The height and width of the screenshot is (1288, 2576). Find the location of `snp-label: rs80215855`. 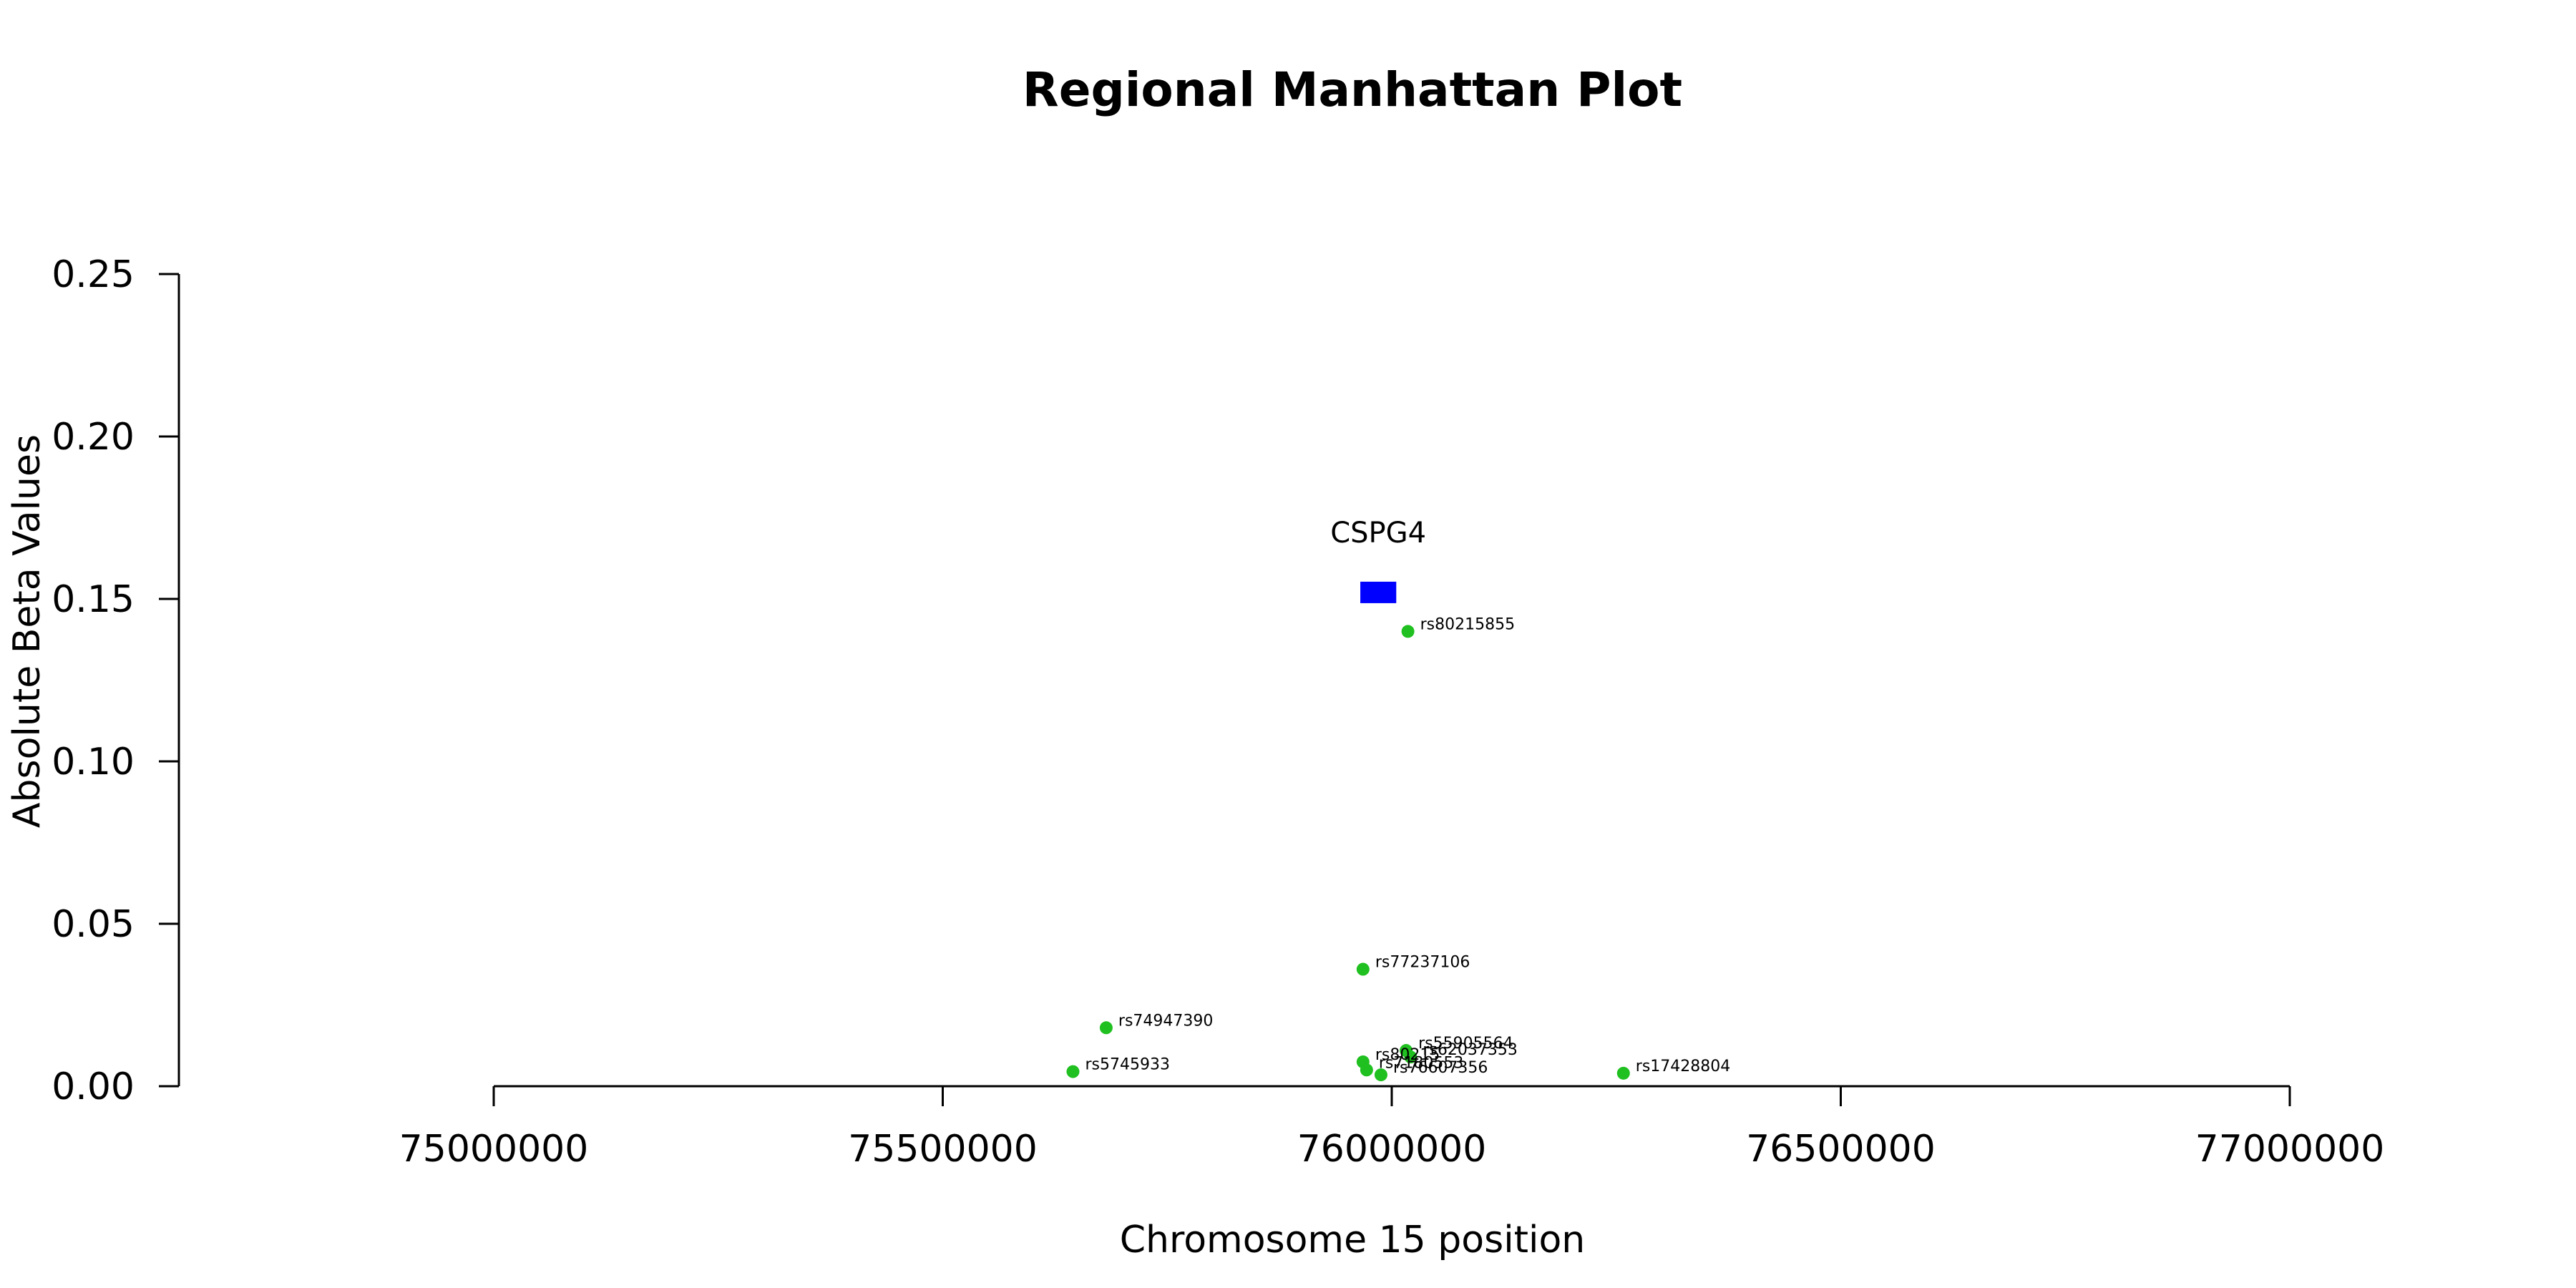

snp-label: rs80215855 is located at coordinates (1467, 624).